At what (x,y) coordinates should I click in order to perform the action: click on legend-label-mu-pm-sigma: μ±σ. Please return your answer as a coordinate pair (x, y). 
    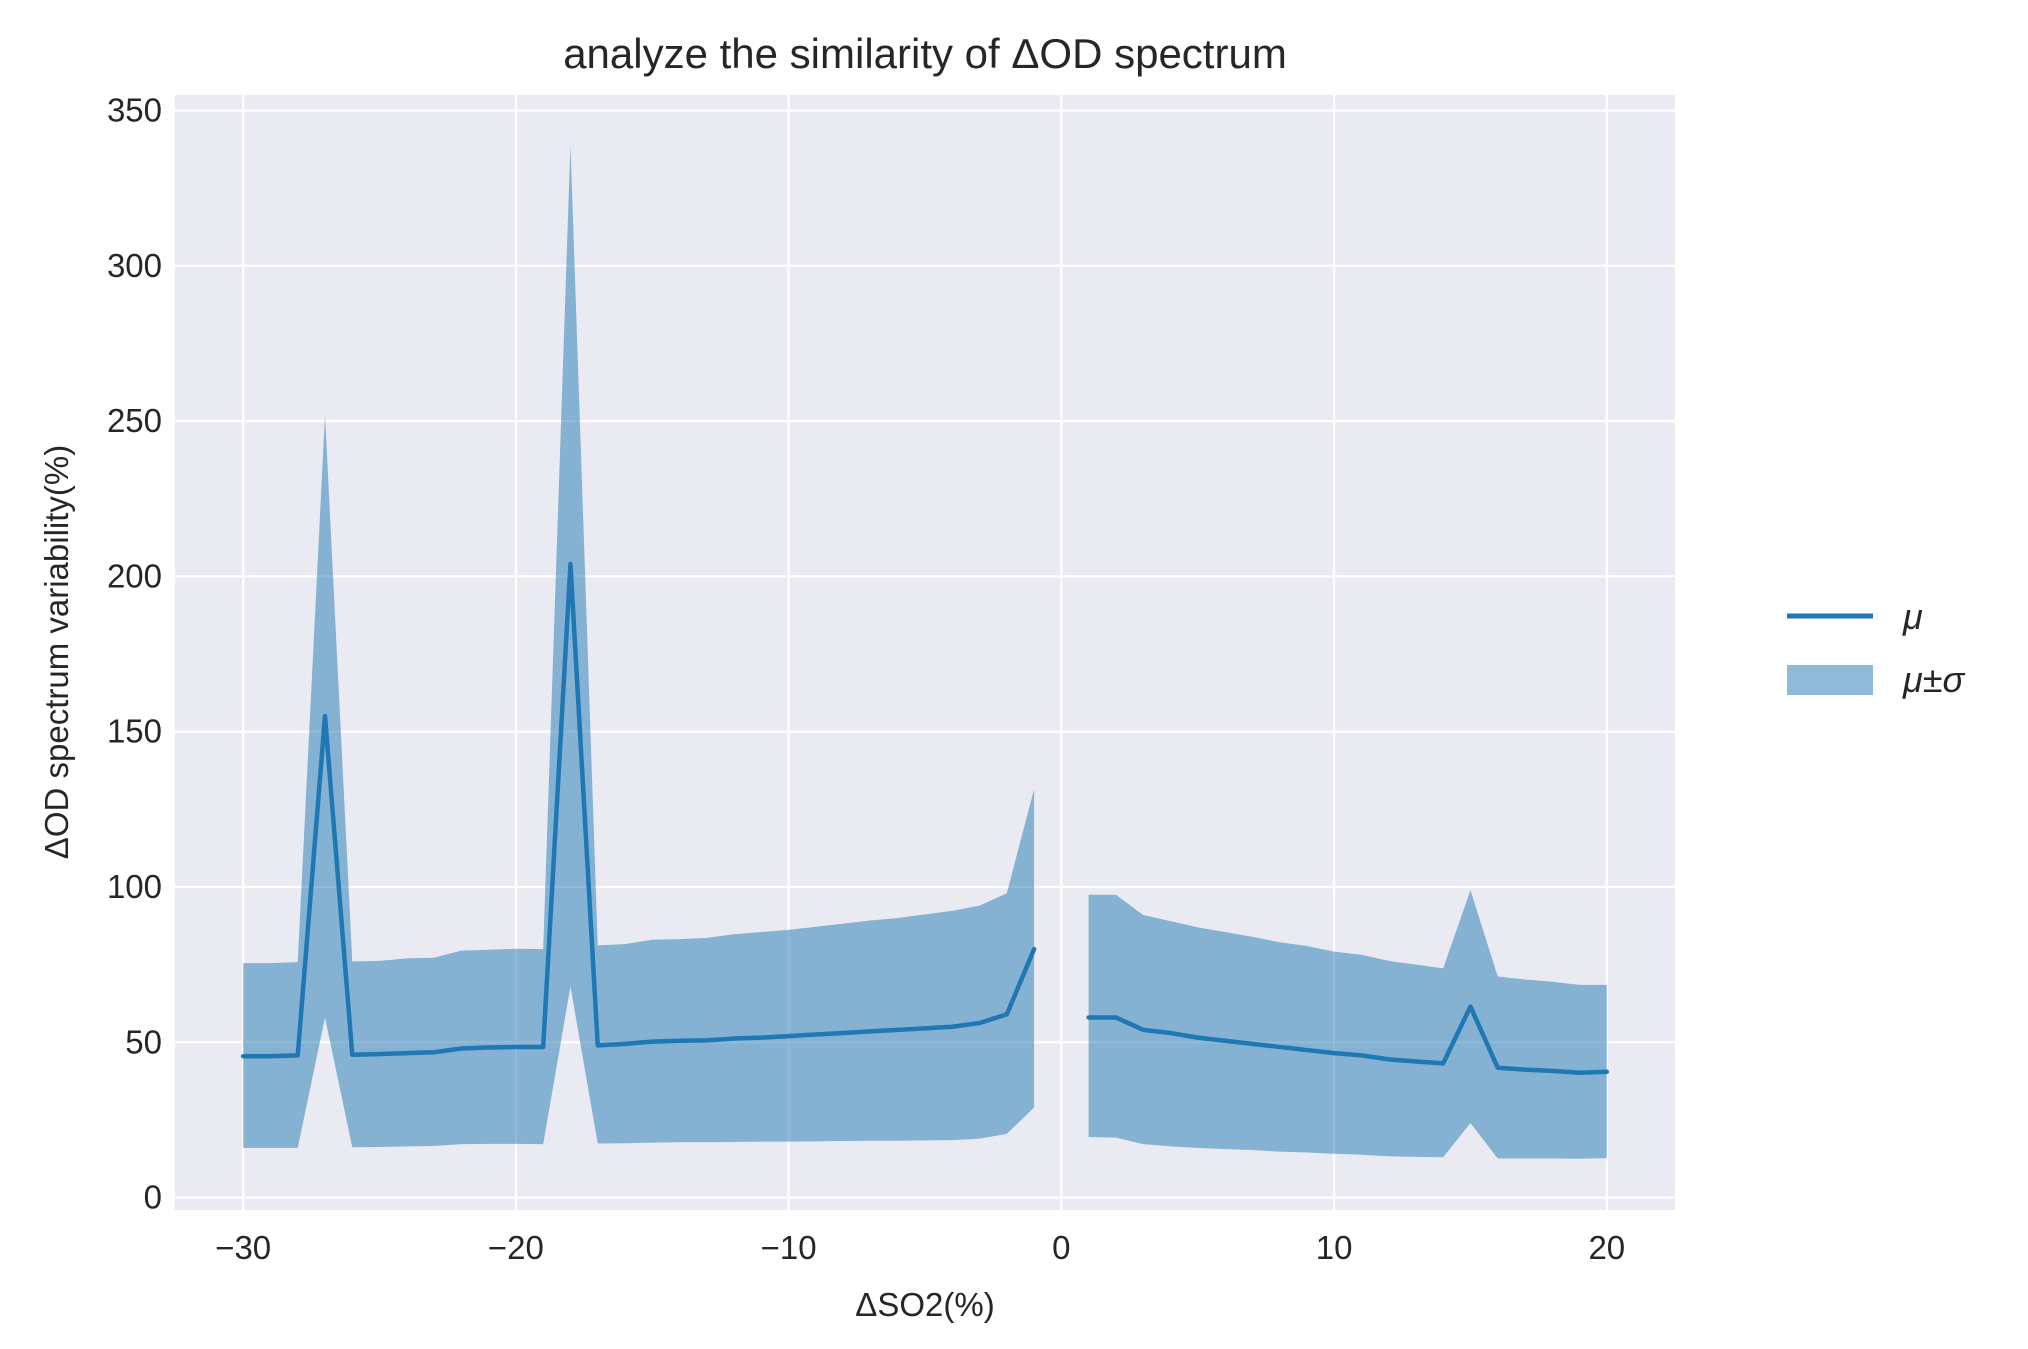
    Looking at the image, I should click on (1933, 679).